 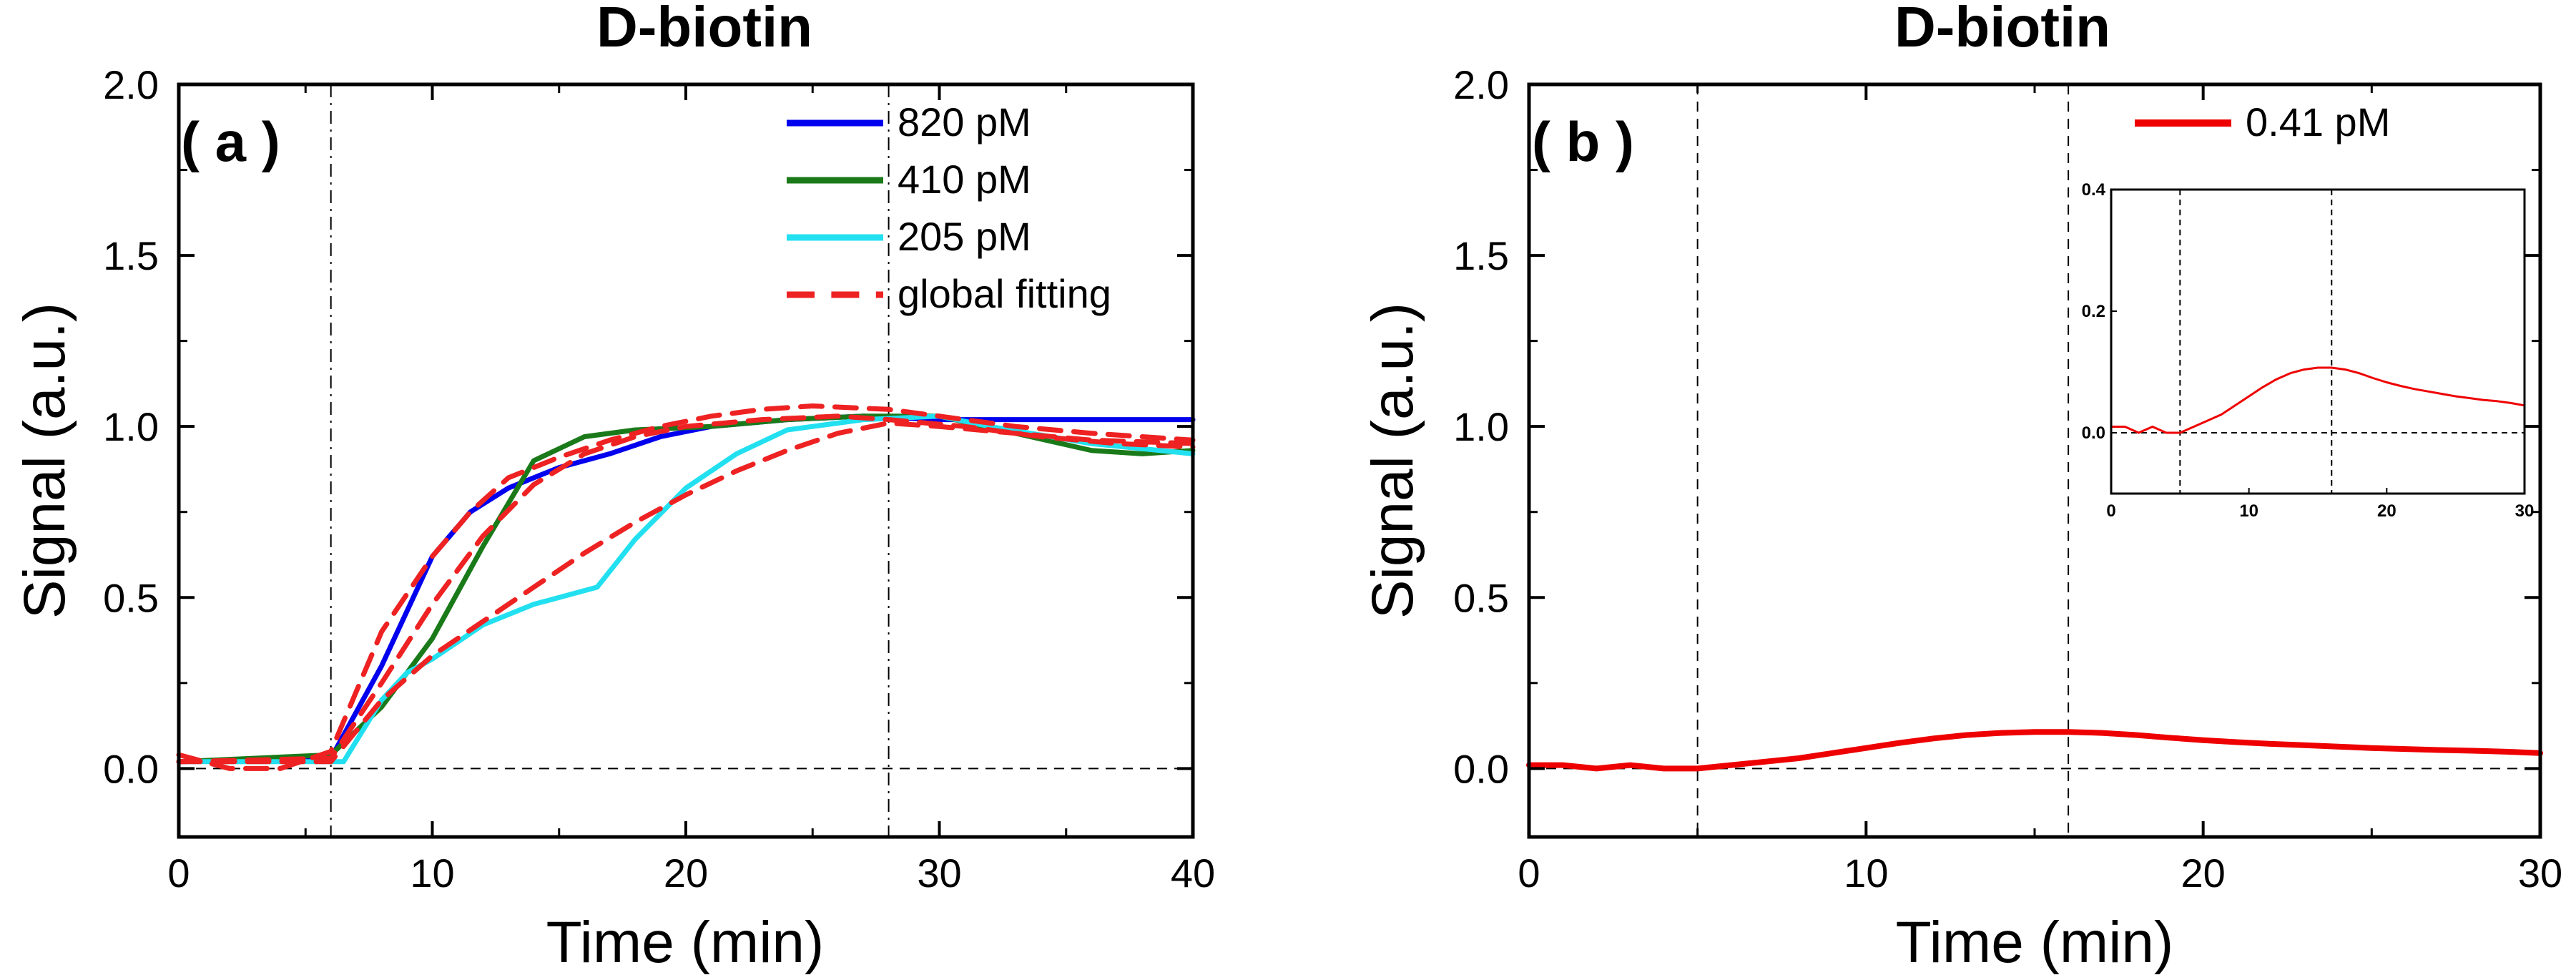 I want to click on chart-b-inset-y-tick-label: 0.0, so click(x=2093, y=433).